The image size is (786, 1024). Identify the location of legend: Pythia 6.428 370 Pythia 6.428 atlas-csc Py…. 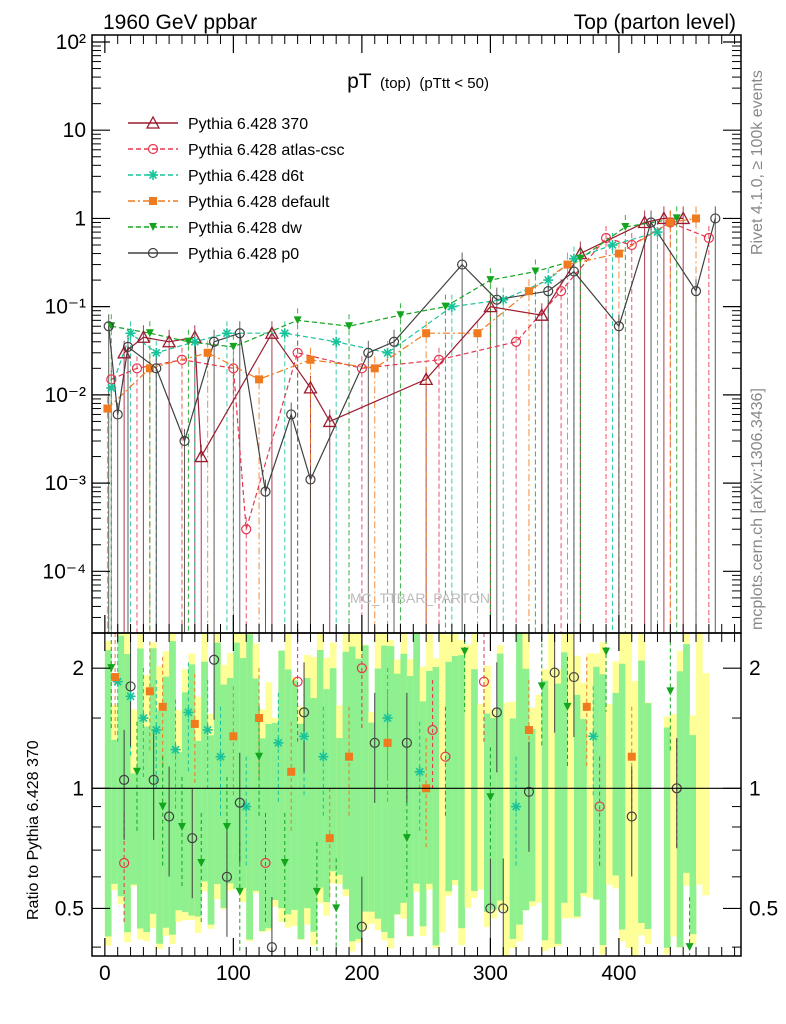
(236, 189).